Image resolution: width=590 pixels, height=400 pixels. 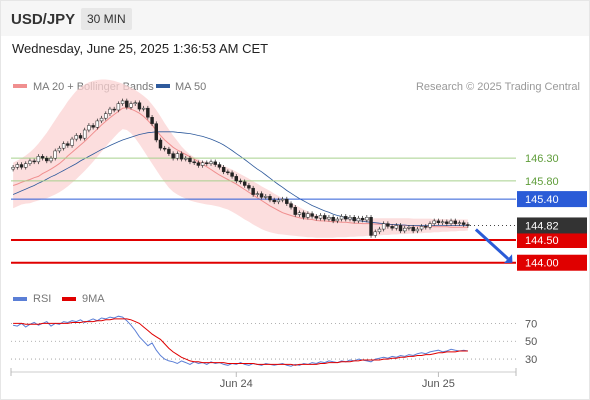 What do you see at coordinates (236, 384) in the screenshot?
I see `x-tick-label-Jun 24: Jun 24` at bounding box center [236, 384].